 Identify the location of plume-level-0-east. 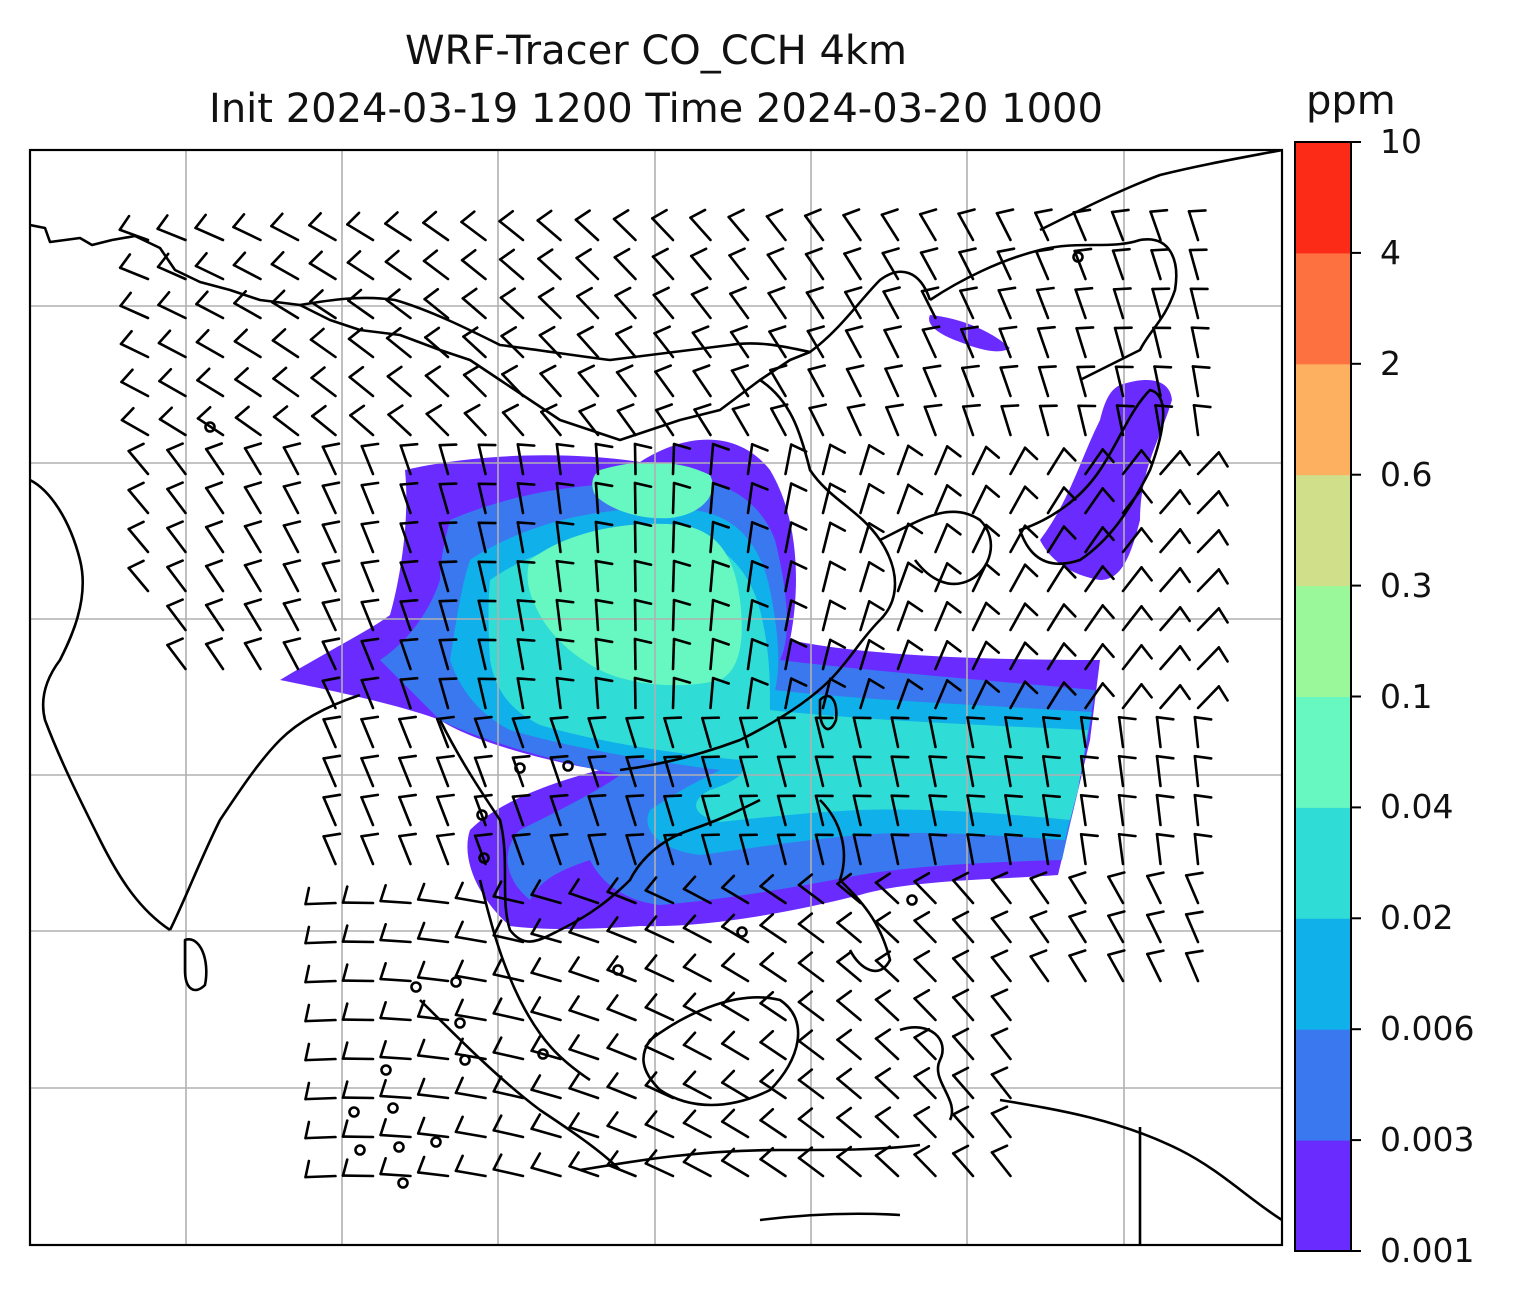
(1106, 480).